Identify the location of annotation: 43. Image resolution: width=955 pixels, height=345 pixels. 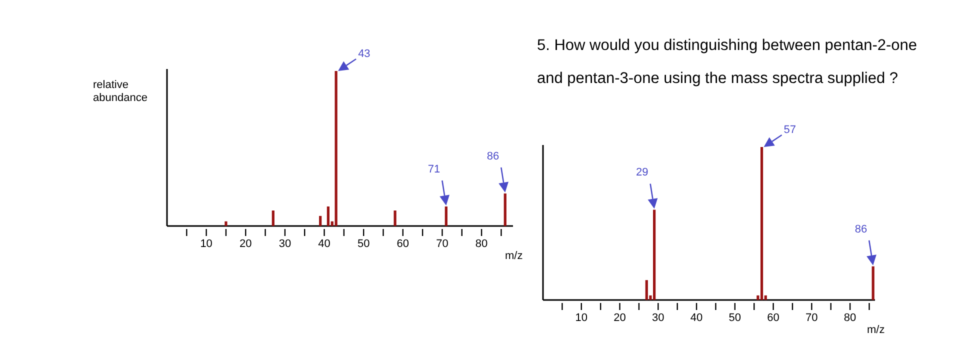
(364, 54).